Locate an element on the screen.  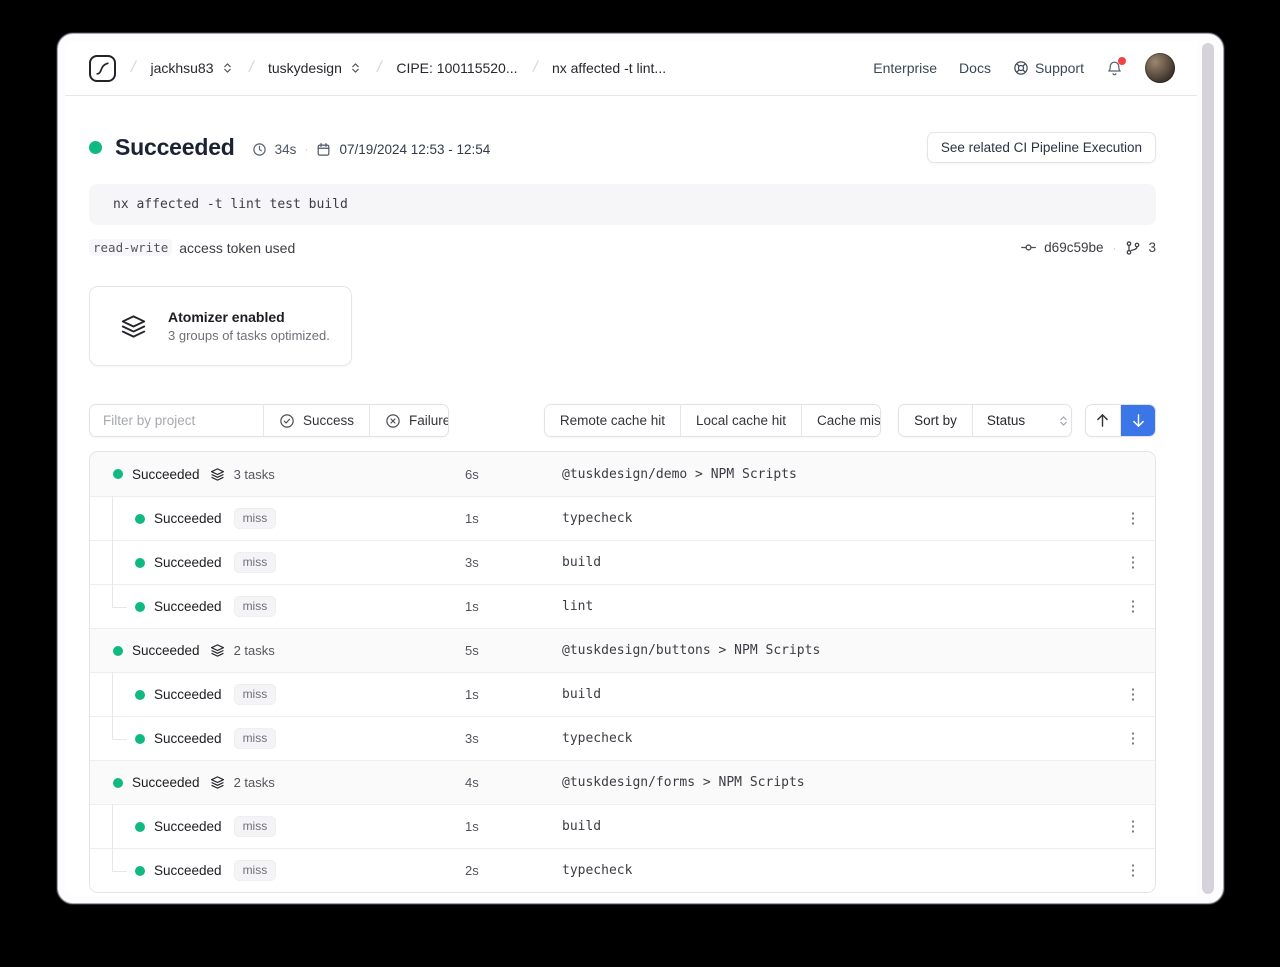
group-project: @tuskdesign/buttons > NPM Scripts is located at coordinates (691, 650).